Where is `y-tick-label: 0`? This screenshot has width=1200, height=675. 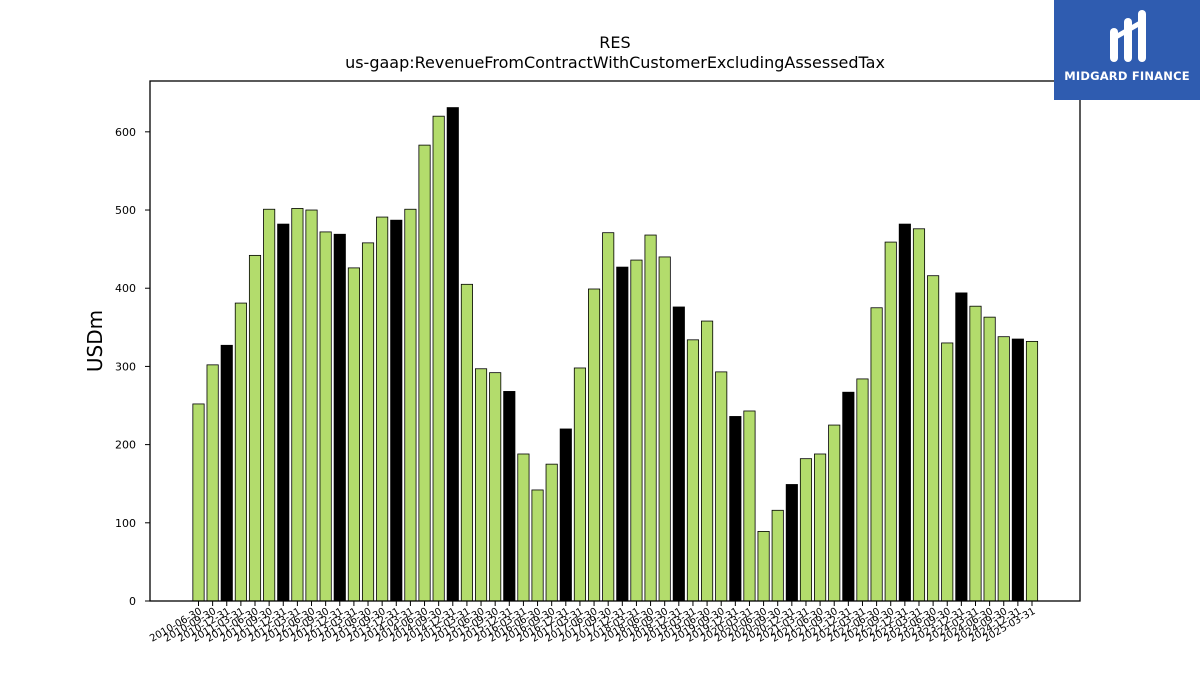
y-tick-label: 0 is located at coordinates (132, 601).